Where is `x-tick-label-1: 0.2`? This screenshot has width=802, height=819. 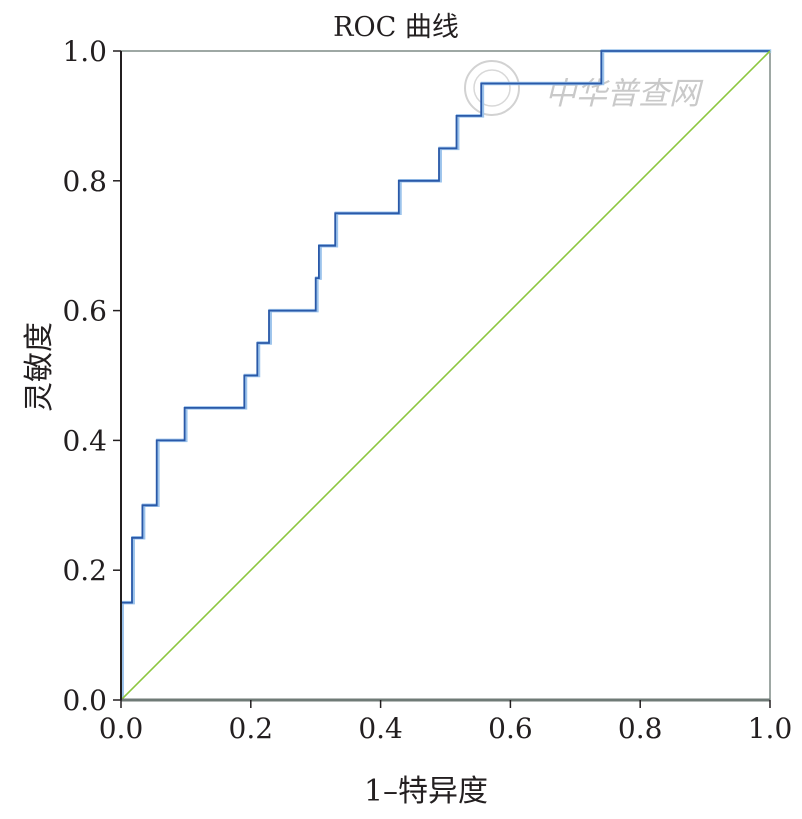
x-tick-label-1: 0.2 is located at coordinates (251, 728).